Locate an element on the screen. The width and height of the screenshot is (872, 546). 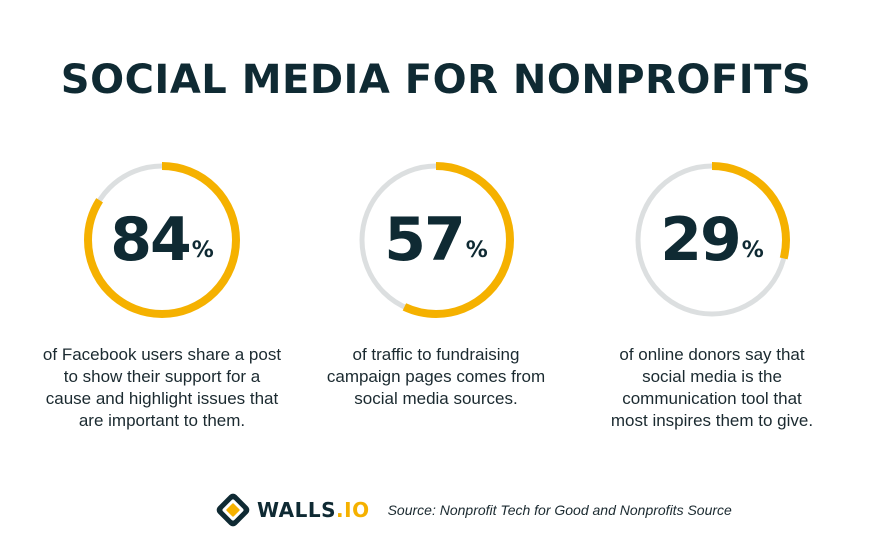
stat-description-line: most inspires them to give. is located at coordinates (712, 420).